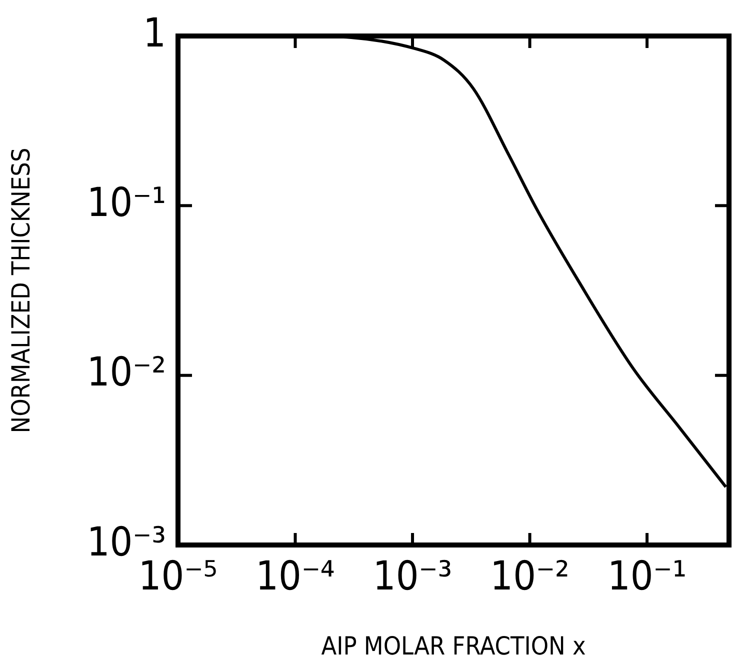 This screenshot has width=732, height=667. Describe the element at coordinates (530, 576) in the screenshot. I see `x-tick-label: 10⁻²` at that location.